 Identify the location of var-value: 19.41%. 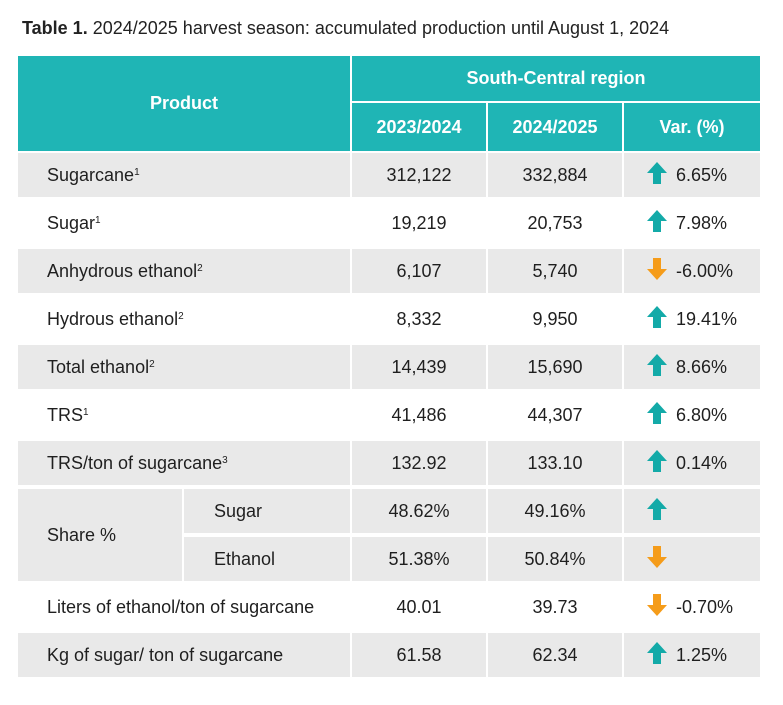
(707, 318).